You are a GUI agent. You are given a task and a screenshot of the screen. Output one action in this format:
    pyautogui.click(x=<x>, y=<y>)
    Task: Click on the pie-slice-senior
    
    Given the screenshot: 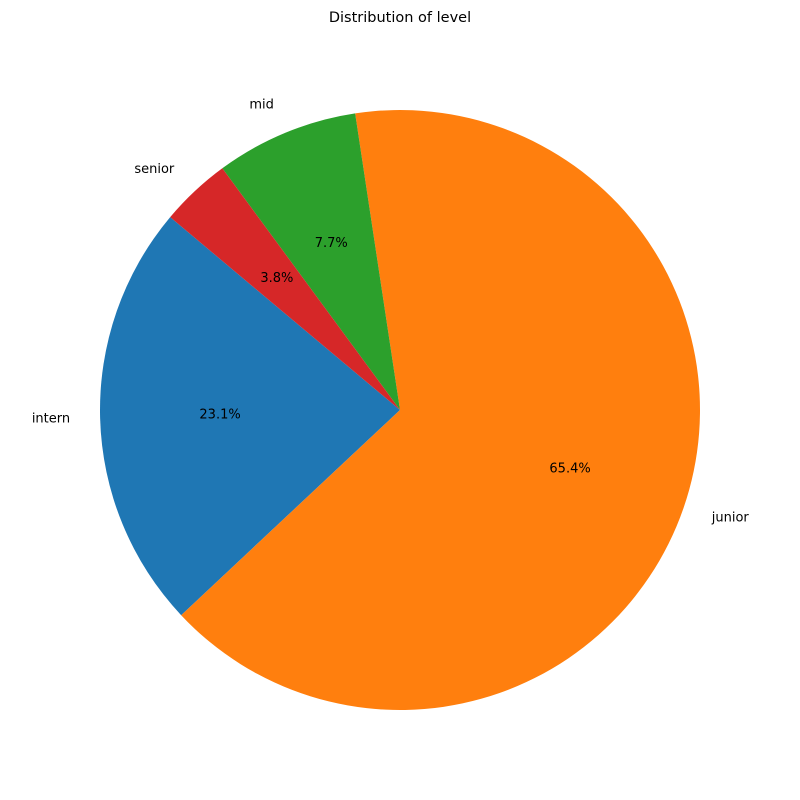 What is the action you would take?
    pyautogui.click(x=285, y=289)
    